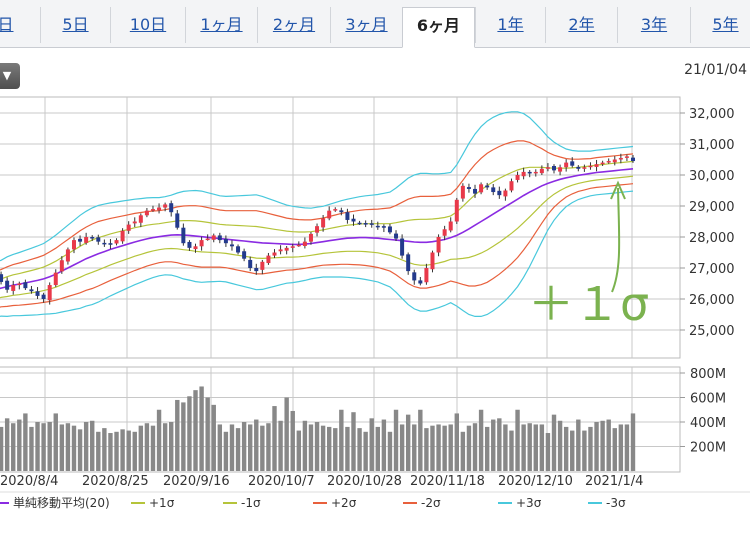 The width and height of the screenshot is (750, 533). What do you see at coordinates (616, 240) in the screenshot?
I see `annotation-arrow-line` at bounding box center [616, 240].